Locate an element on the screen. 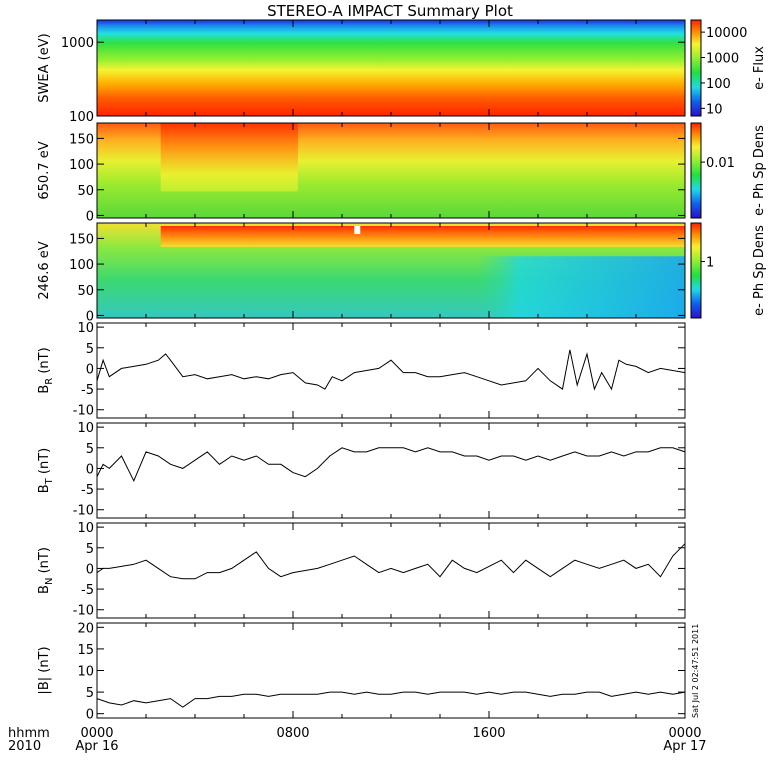 The image size is (780, 780). x-date-label: Apr 16 is located at coordinates (96, 746).